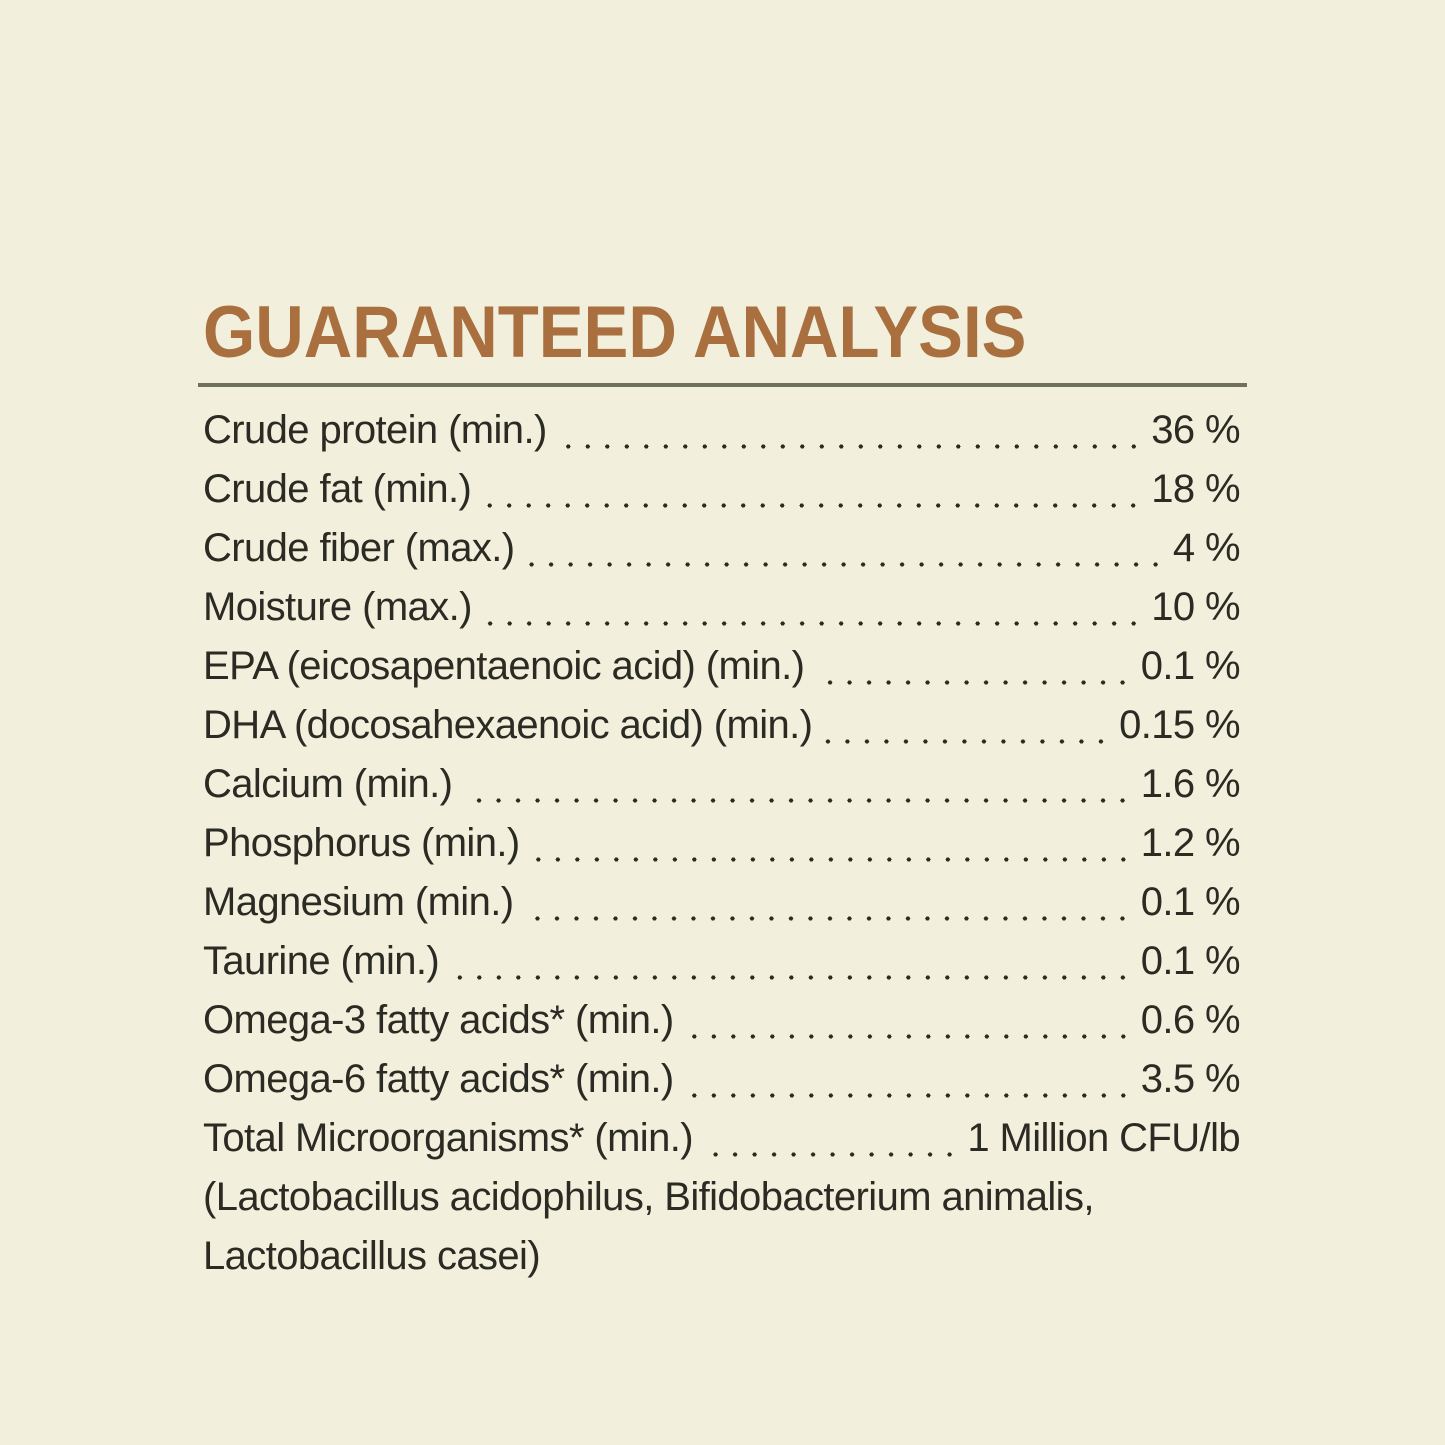  Describe the element at coordinates (1206, 548) in the screenshot. I see `nutrient-value: 4 %` at that location.